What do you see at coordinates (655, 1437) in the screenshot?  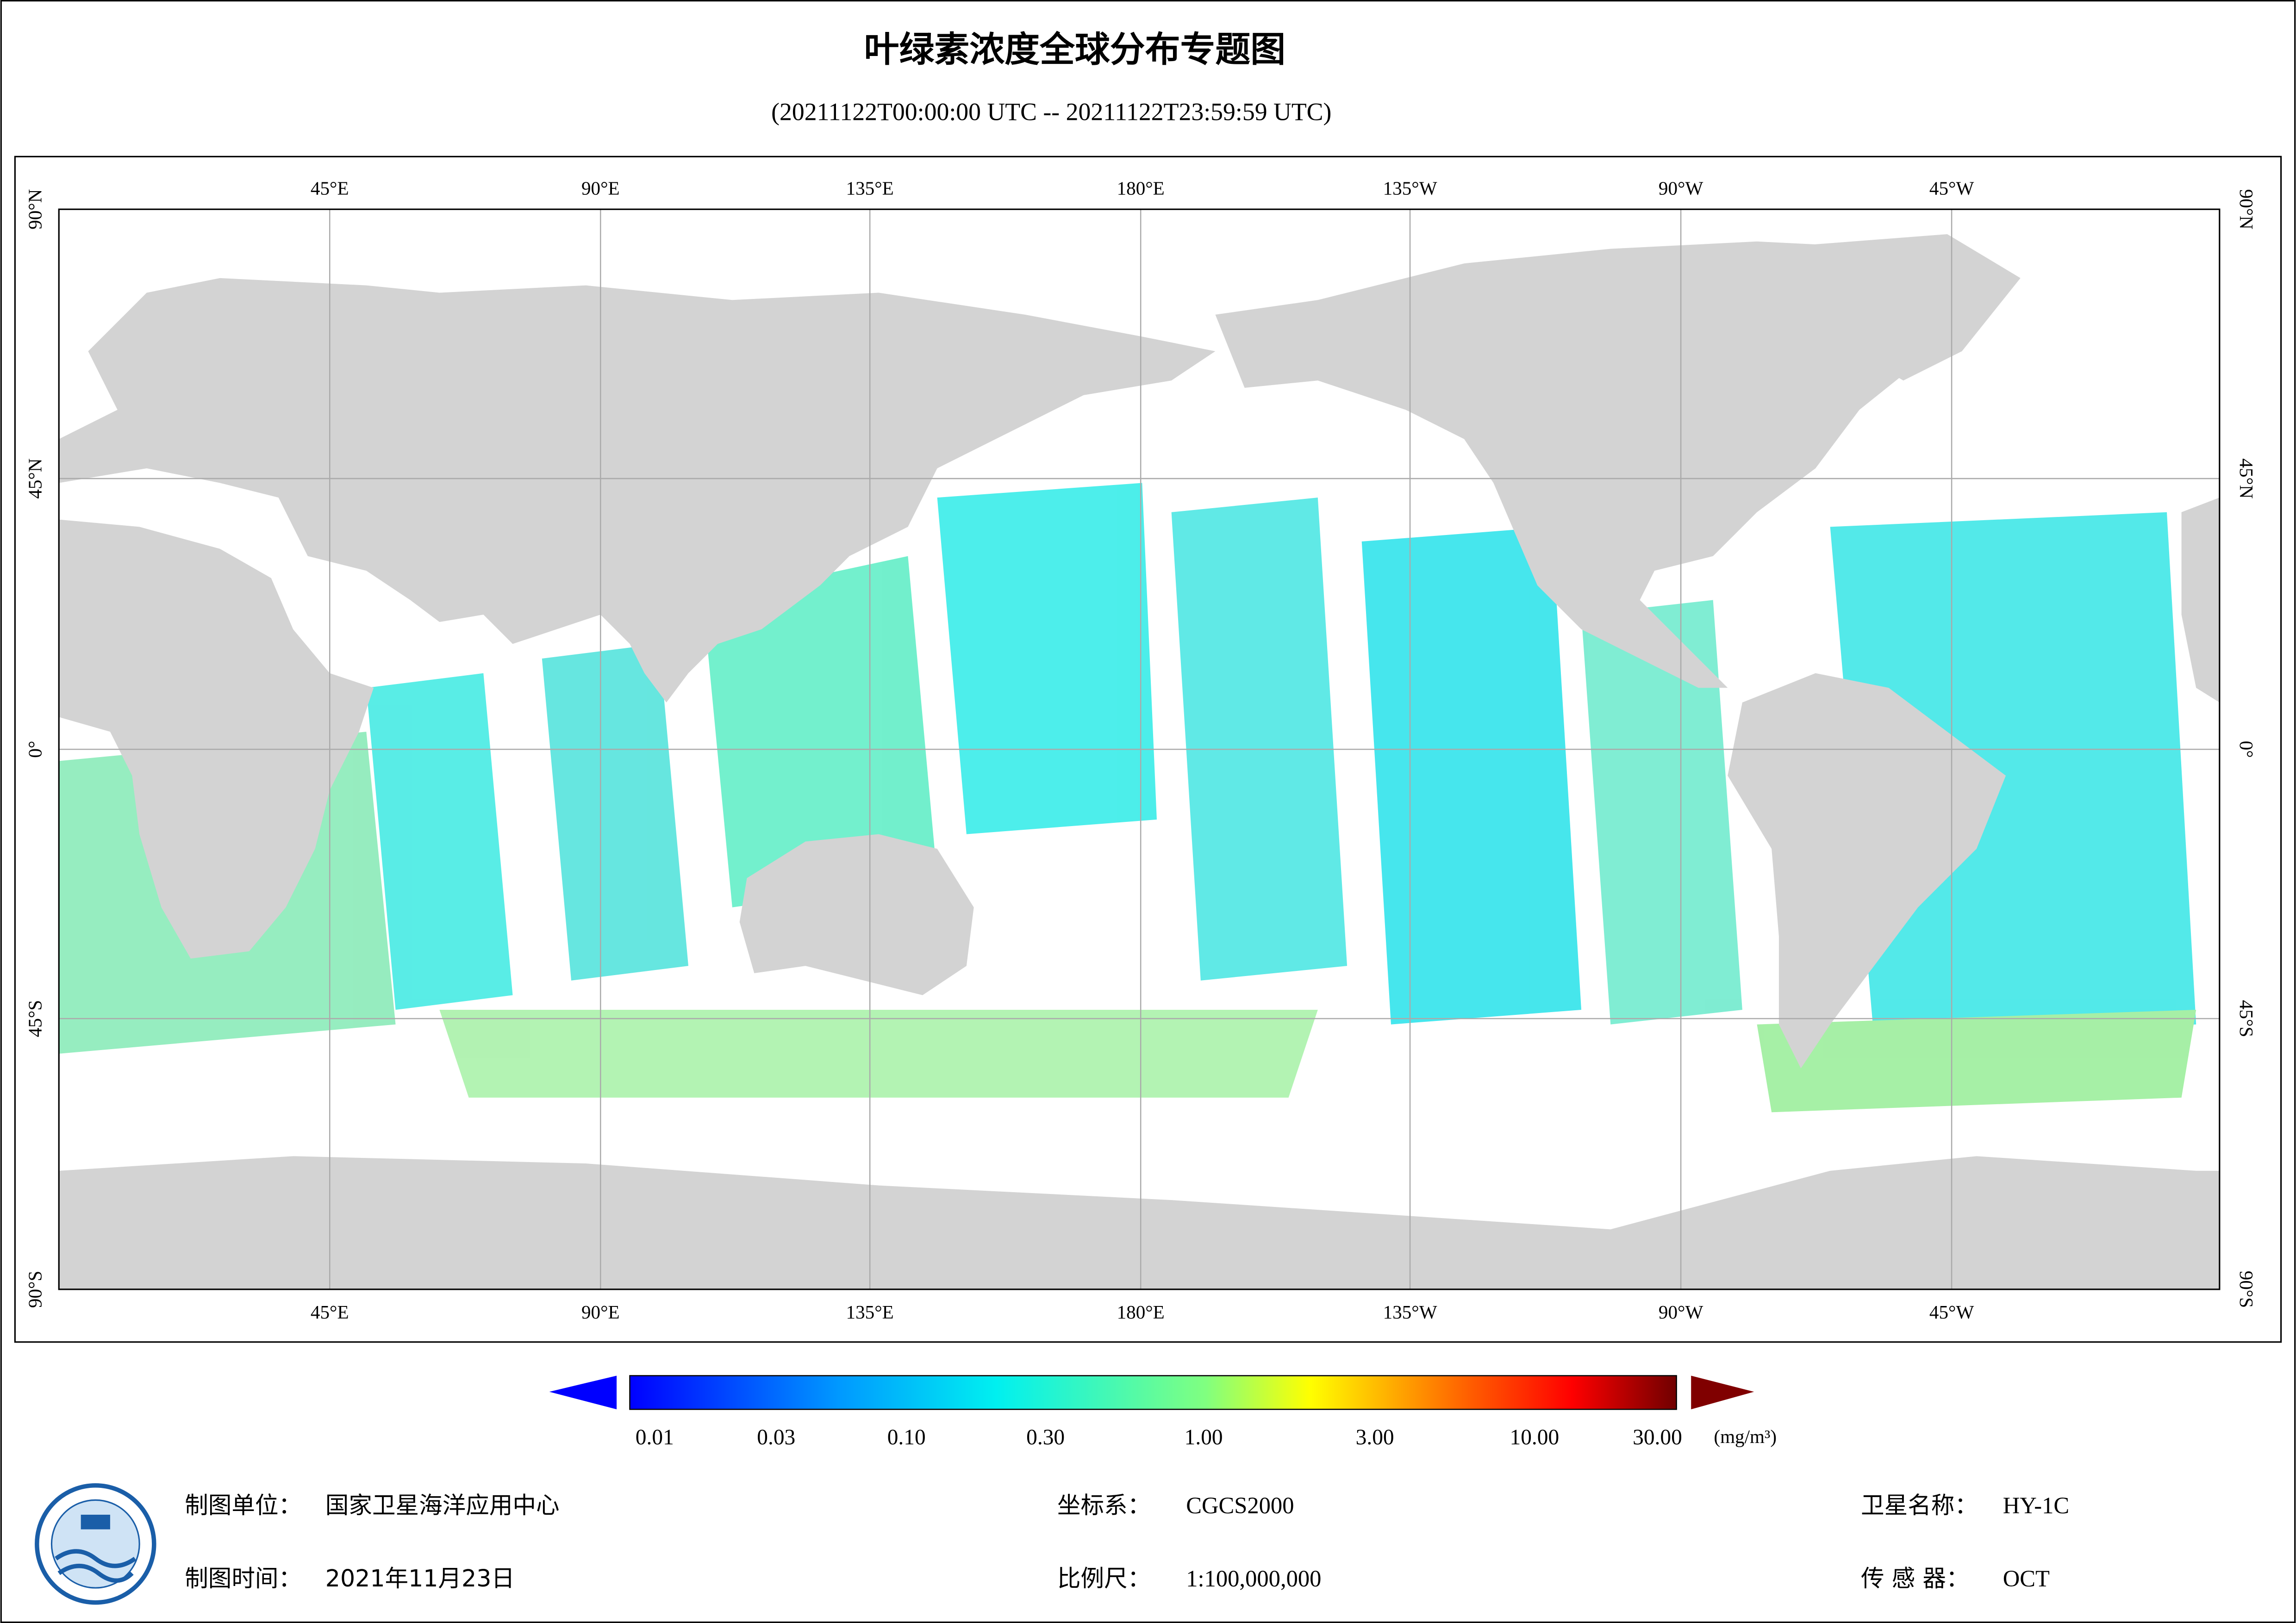 I see `legend-label: 0.01` at bounding box center [655, 1437].